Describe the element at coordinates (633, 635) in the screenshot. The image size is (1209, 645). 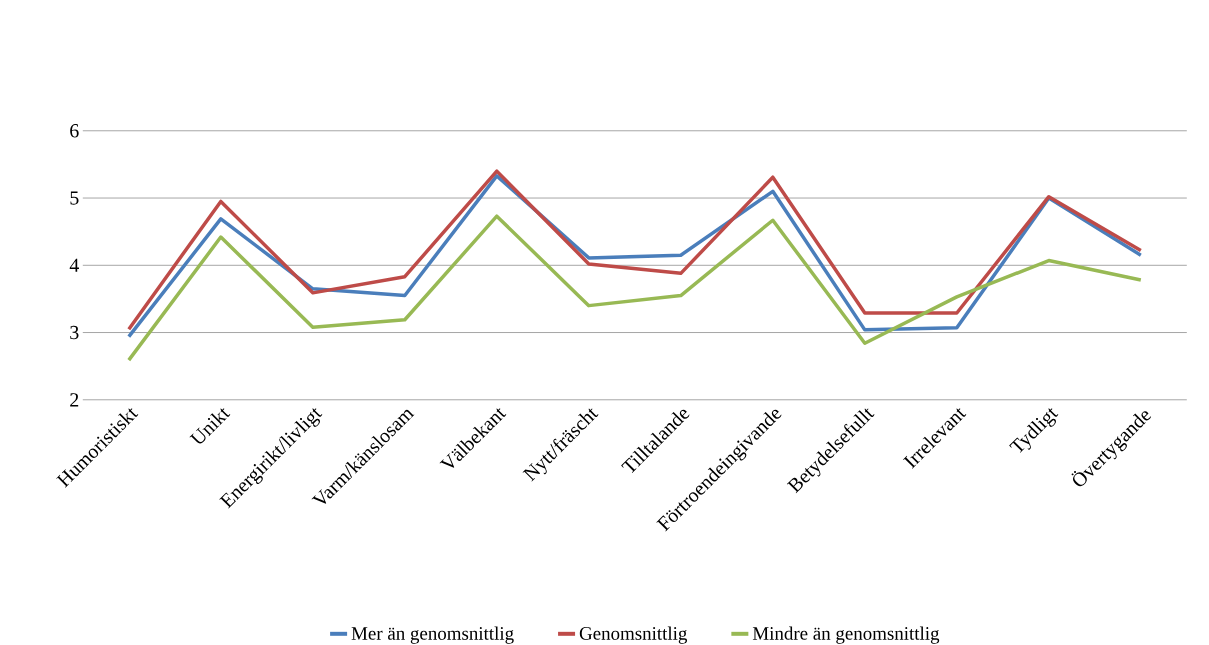
I see `legend-label: Genomsnittlig` at that location.